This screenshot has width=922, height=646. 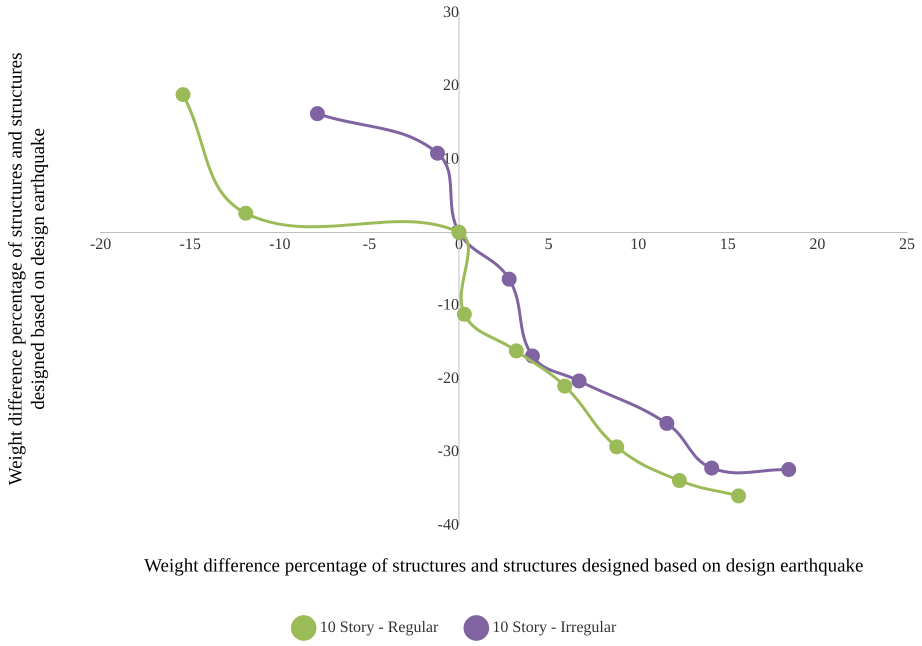 What do you see at coordinates (448, 525) in the screenshot?
I see `y-tick-label: -40` at bounding box center [448, 525].